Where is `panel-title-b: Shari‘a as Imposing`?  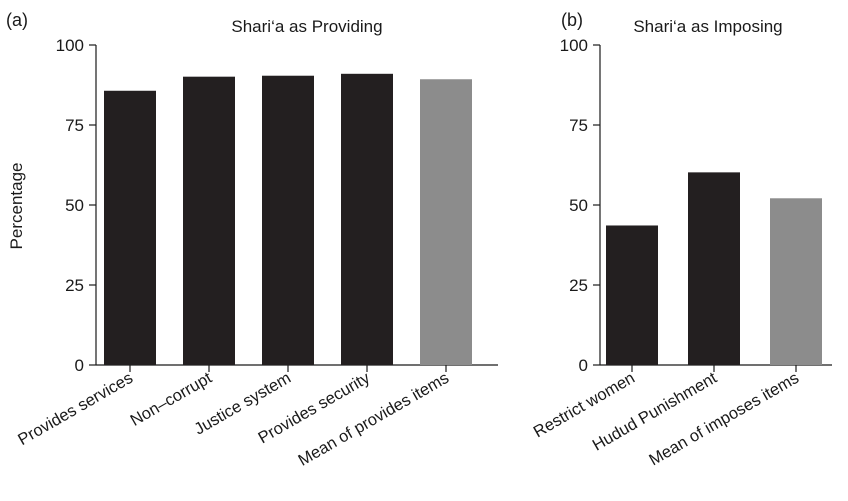
panel-title-b: Shari‘a as Imposing is located at coordinates (707, 26).